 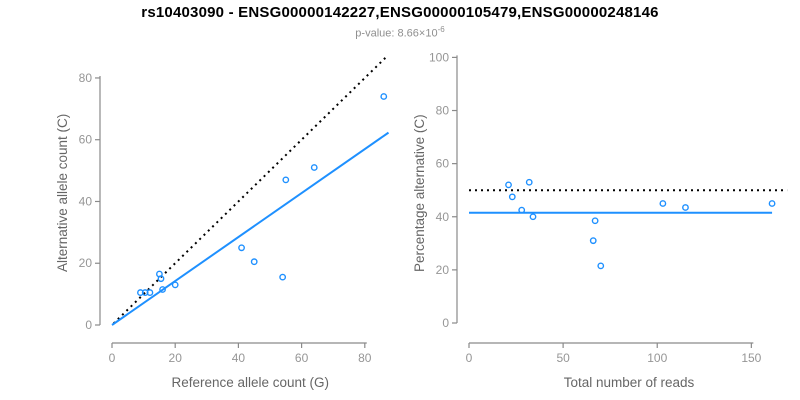 I want to click on x-tick-label: 80, so click(x=365, y=358).